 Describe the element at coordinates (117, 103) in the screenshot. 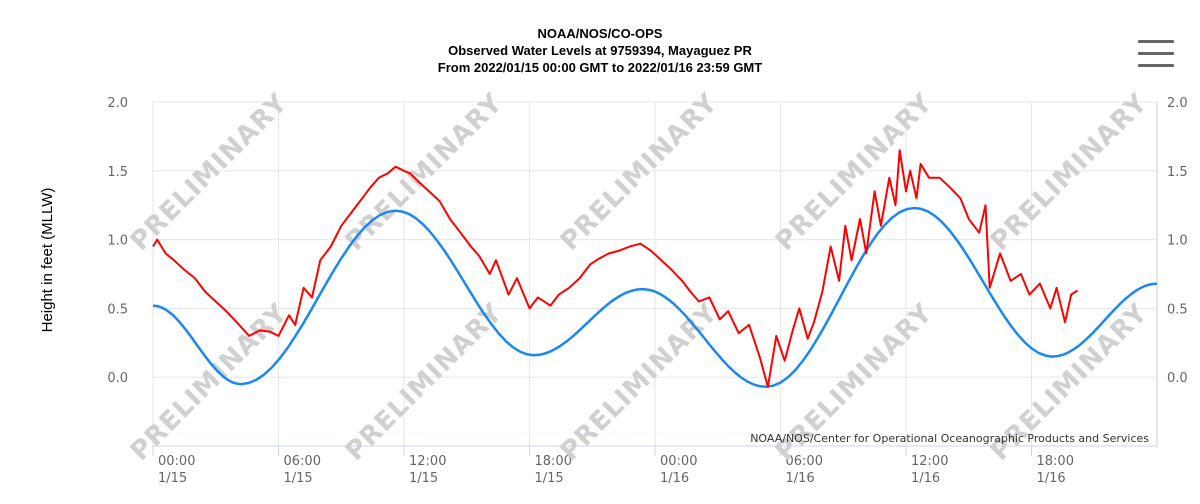

I see `y-tick-label-left: 2.0` at that location.